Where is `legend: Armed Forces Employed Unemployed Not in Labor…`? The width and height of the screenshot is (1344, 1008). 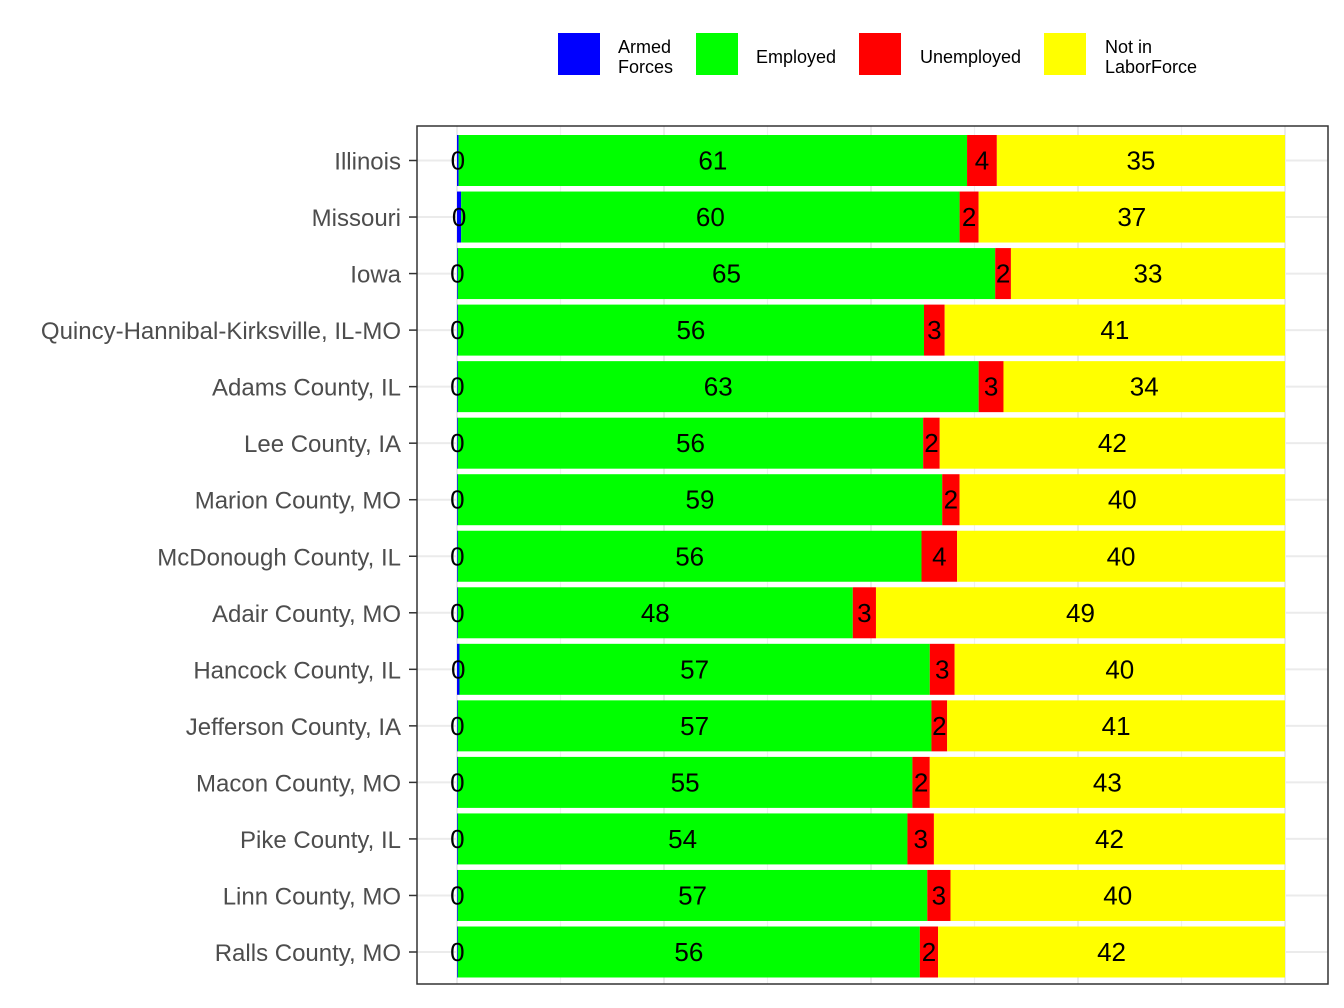
legend: Armed Forces Employed Unemployed Not in Labor… is located at coordinates (877, 55).